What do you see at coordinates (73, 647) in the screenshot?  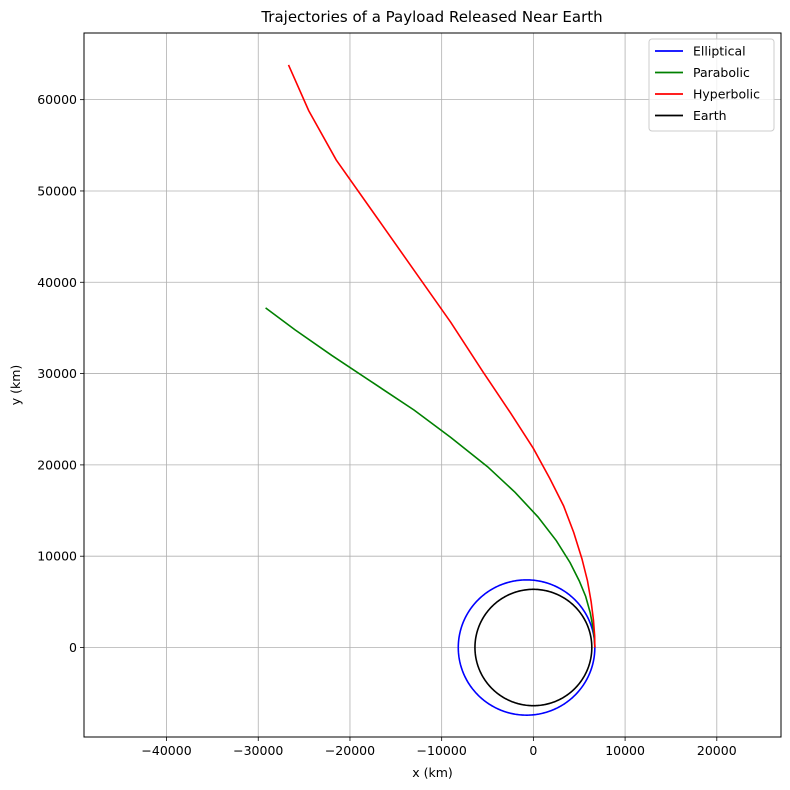 I see `y-tick-label: 0` at bounding box center [73, 647].